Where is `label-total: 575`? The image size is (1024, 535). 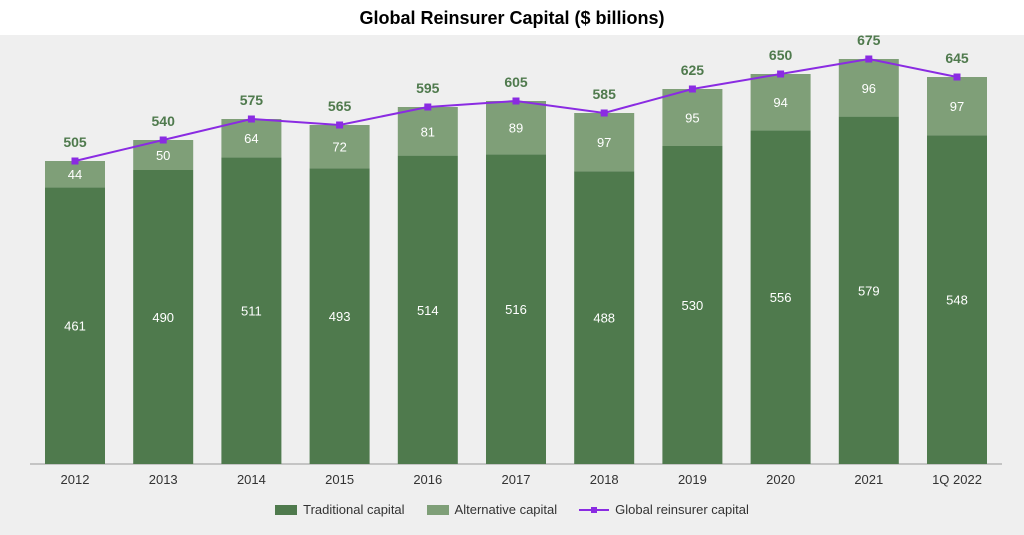
label-total: 575 is located at coordinates (252, 100).